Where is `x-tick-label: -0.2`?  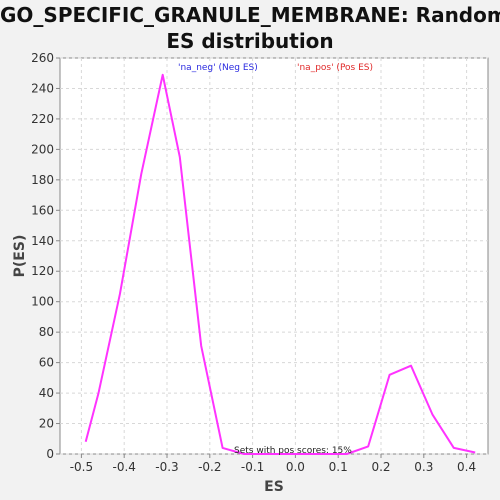
x-tick-label: -0.2 is located at coordinates (209, 467).